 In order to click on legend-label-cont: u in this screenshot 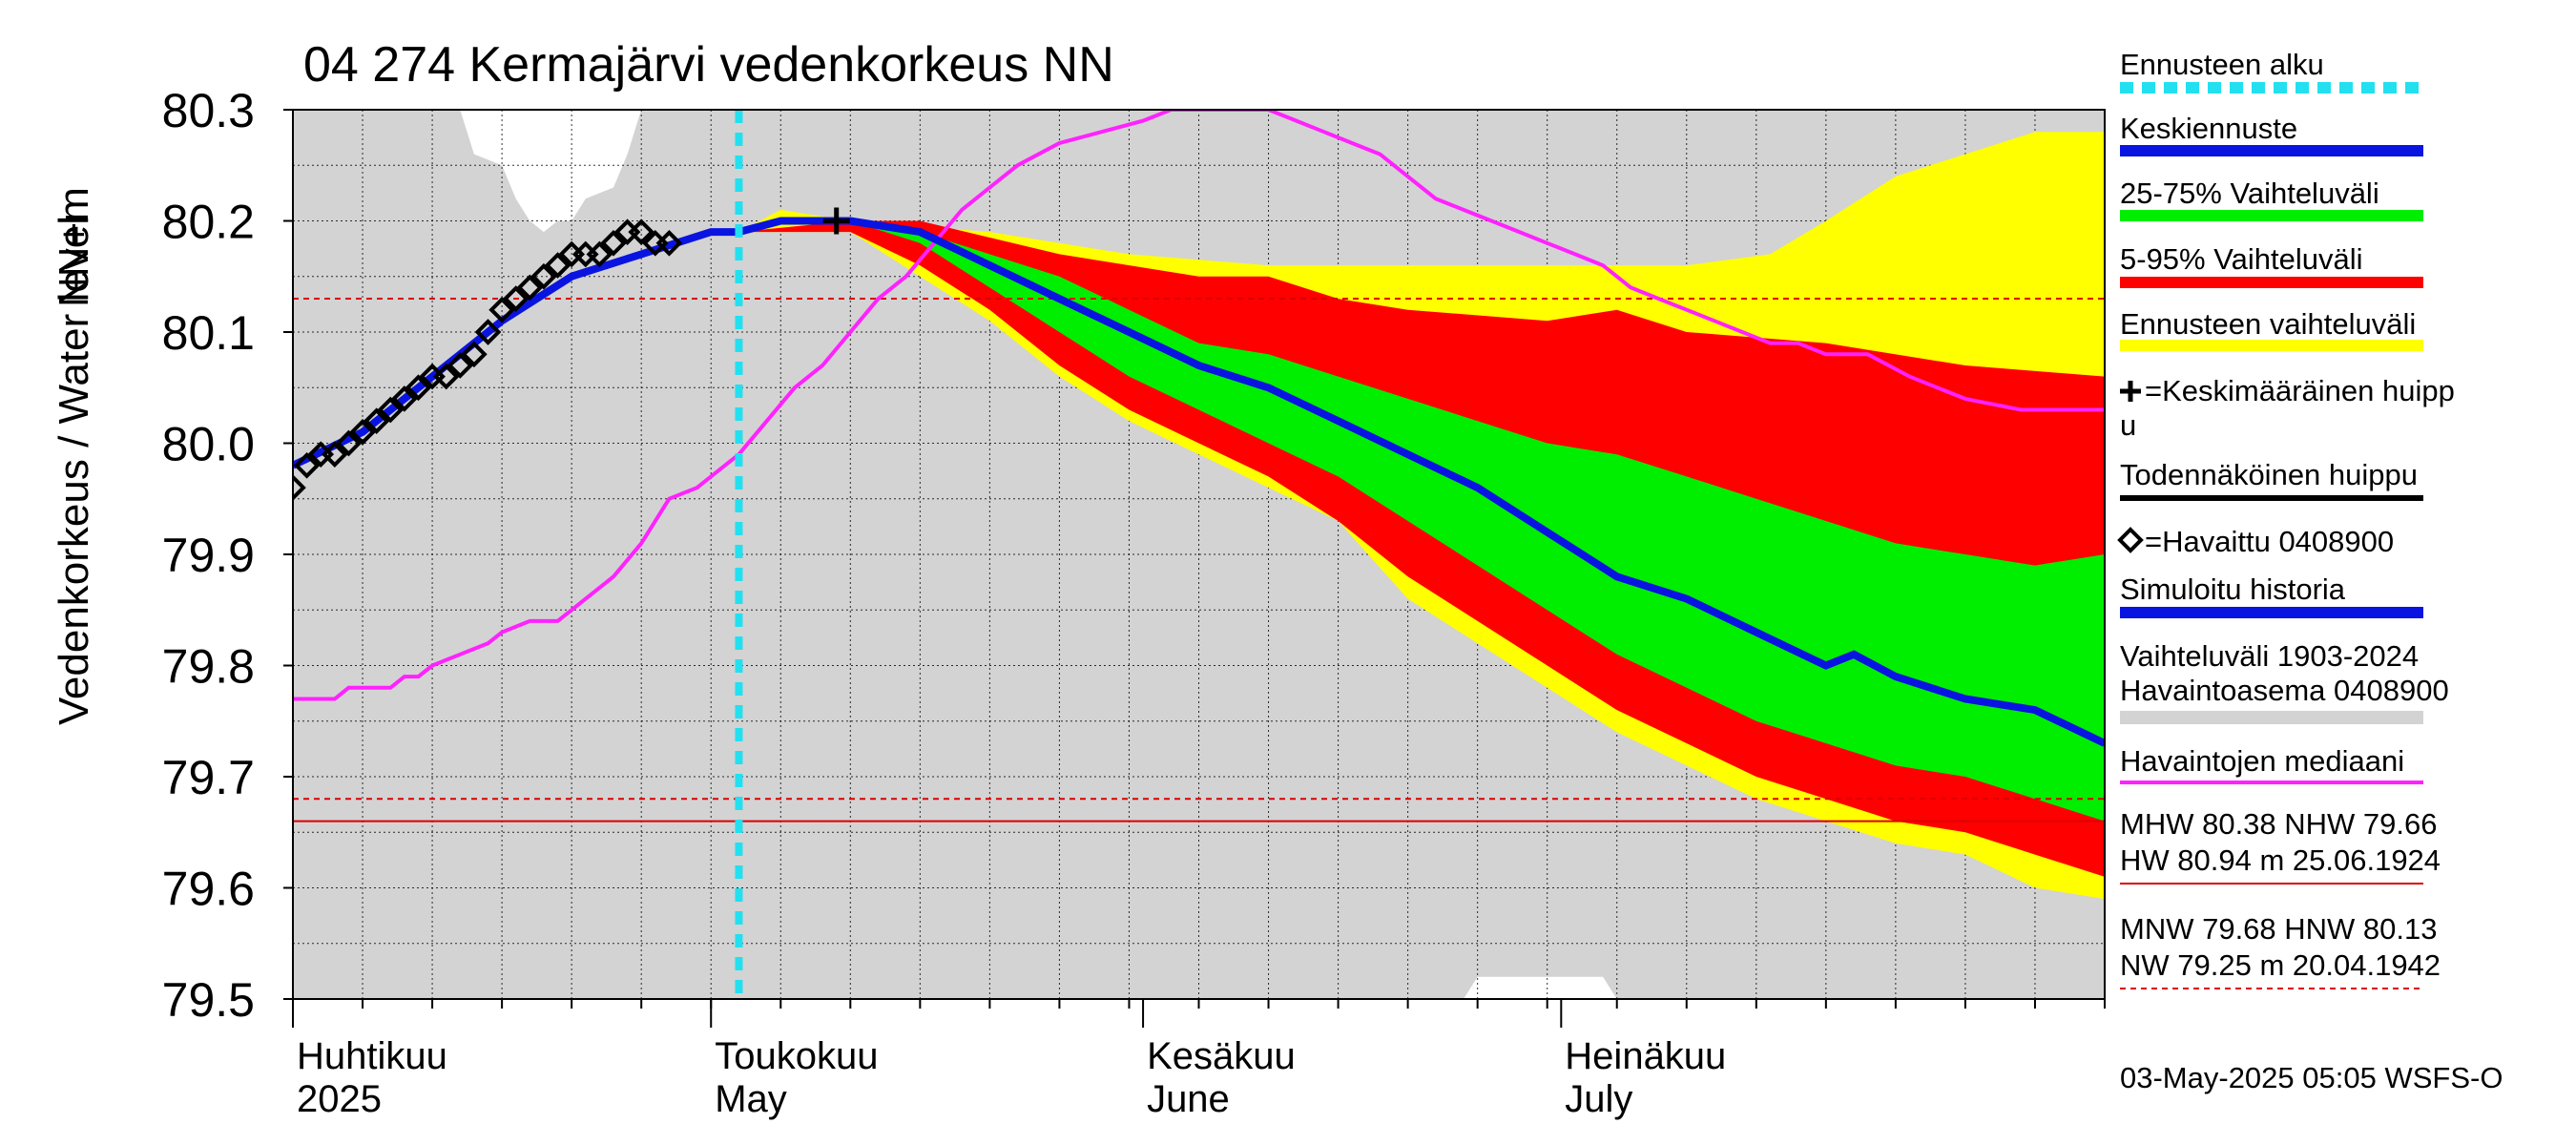, I will do `click(2128, 425)`.